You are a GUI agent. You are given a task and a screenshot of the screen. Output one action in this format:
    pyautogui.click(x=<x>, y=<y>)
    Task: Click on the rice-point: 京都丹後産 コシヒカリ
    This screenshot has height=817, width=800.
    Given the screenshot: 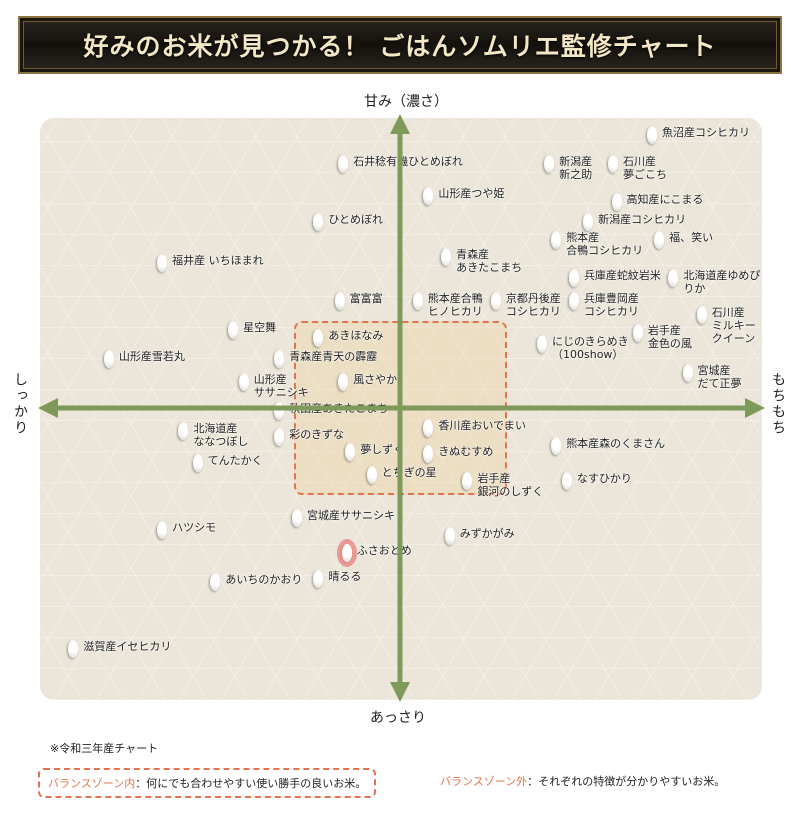 What is the action you would take?
    pyautogui.click(x=525, y=304)
    